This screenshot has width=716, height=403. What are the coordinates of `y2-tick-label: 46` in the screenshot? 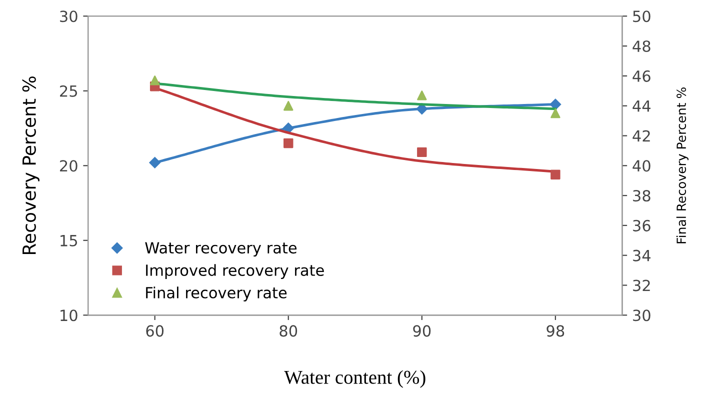 It's located at (641, 76).